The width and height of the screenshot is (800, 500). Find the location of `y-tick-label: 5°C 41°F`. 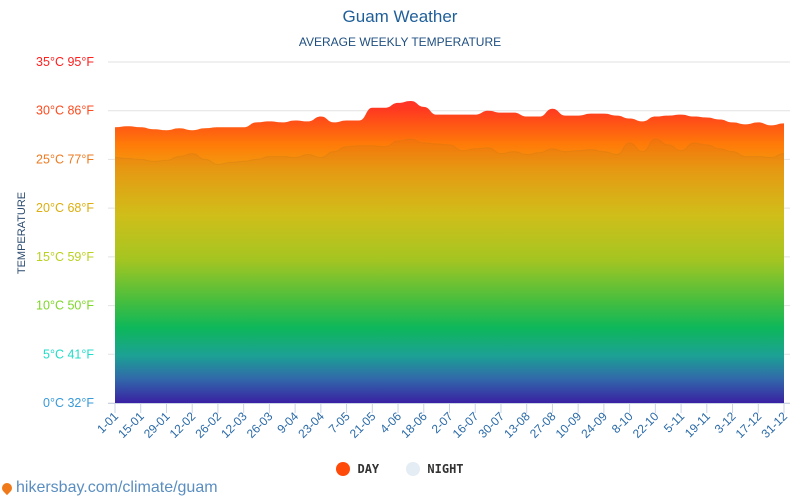

y-tick-label: 5°C 41°F is located at coordinates (68, 354).